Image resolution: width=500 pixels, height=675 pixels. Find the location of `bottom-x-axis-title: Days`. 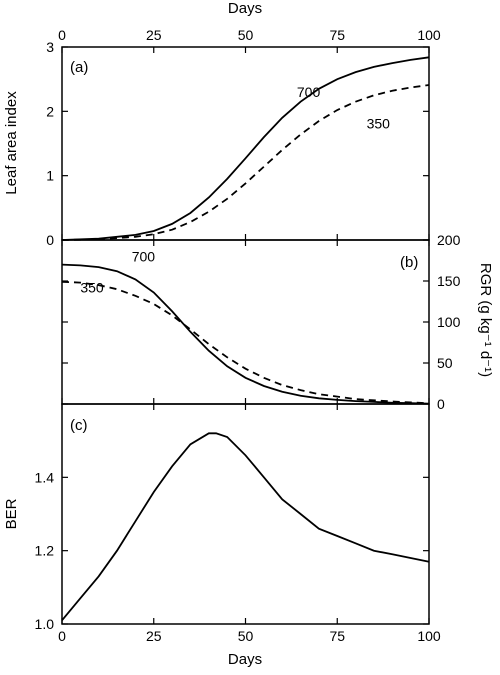

bottom-x-axis-title: Days is located at coordinates (245, 659).